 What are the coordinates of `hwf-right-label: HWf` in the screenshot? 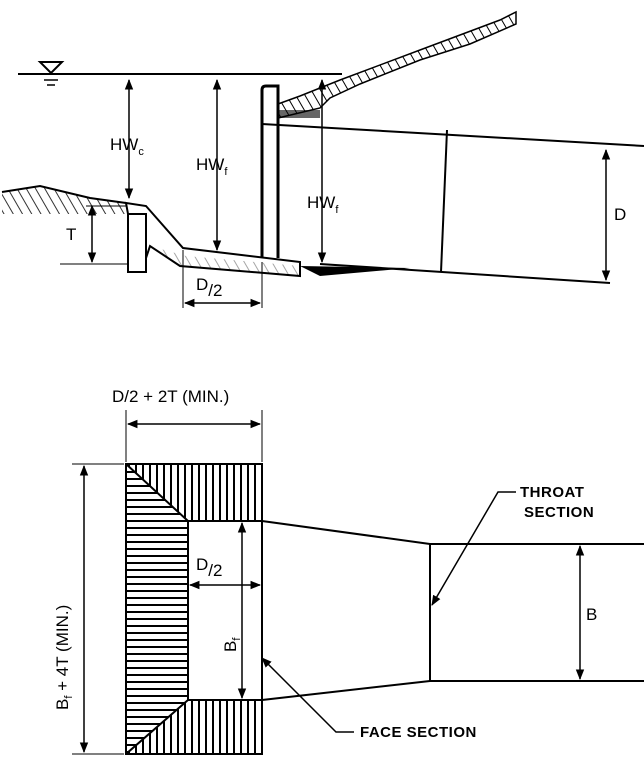 It's located at (323, 204).